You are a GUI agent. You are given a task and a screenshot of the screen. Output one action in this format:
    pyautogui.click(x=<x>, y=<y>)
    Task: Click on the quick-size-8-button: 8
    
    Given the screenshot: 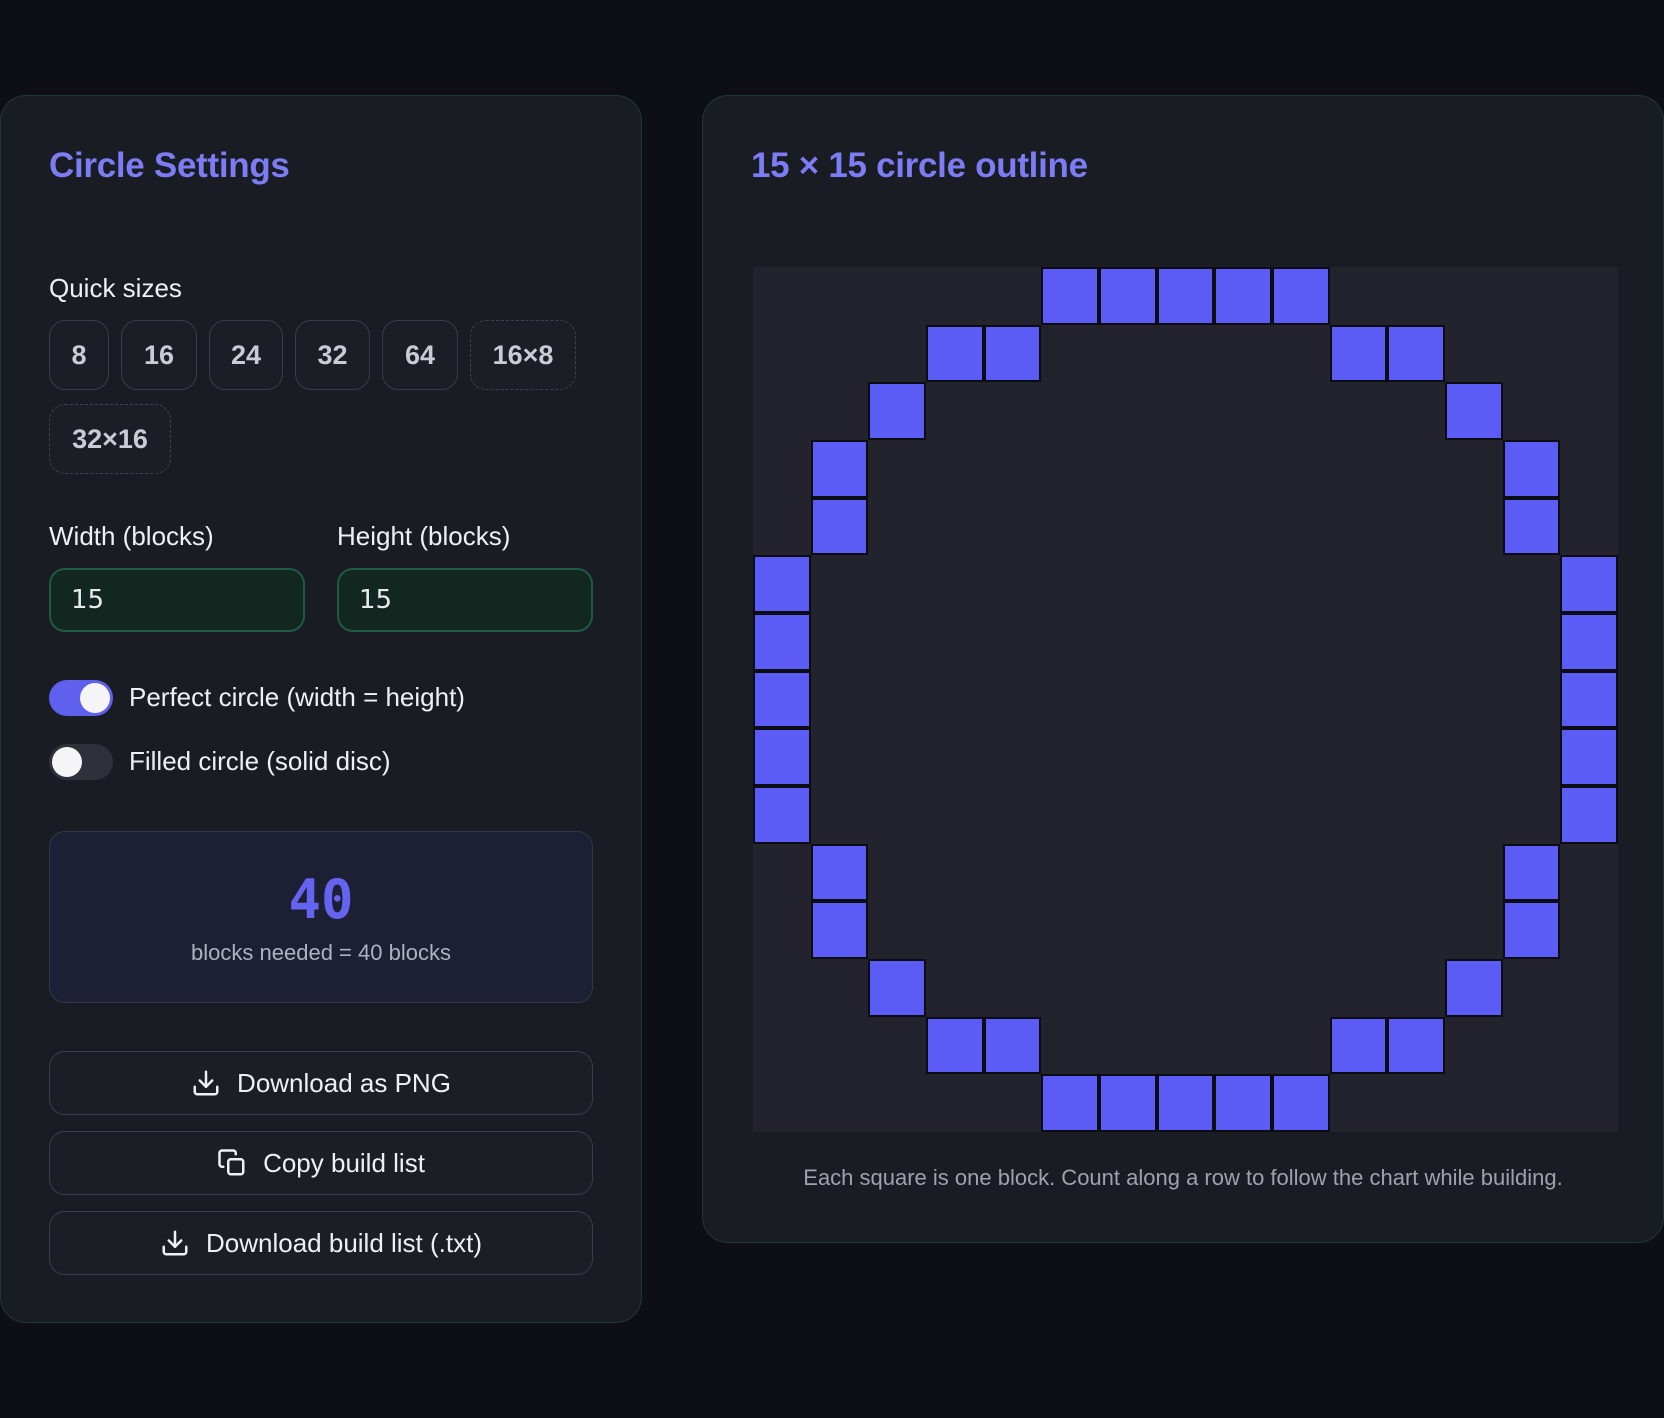 What is the action you would take?
    pyautogui.click(x=79, y=355)
    